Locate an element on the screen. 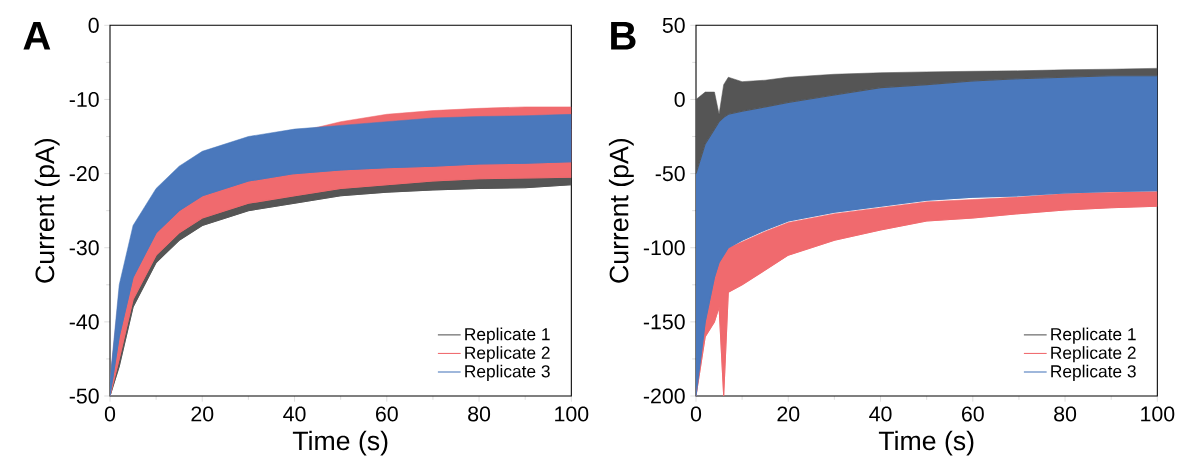  y-tick-label: -150 is located at coordinates (664, 322).